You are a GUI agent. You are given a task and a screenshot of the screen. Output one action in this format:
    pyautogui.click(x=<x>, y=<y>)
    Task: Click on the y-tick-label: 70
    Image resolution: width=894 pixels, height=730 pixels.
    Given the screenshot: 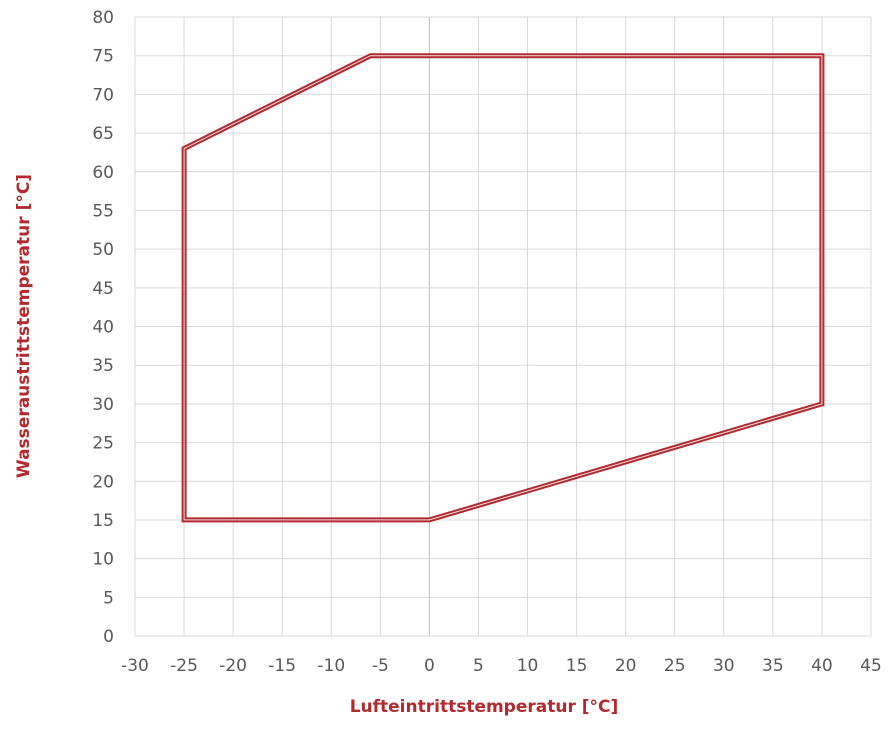 What is the action you would take?
    pyautogui.click(x=103, y=95)
    